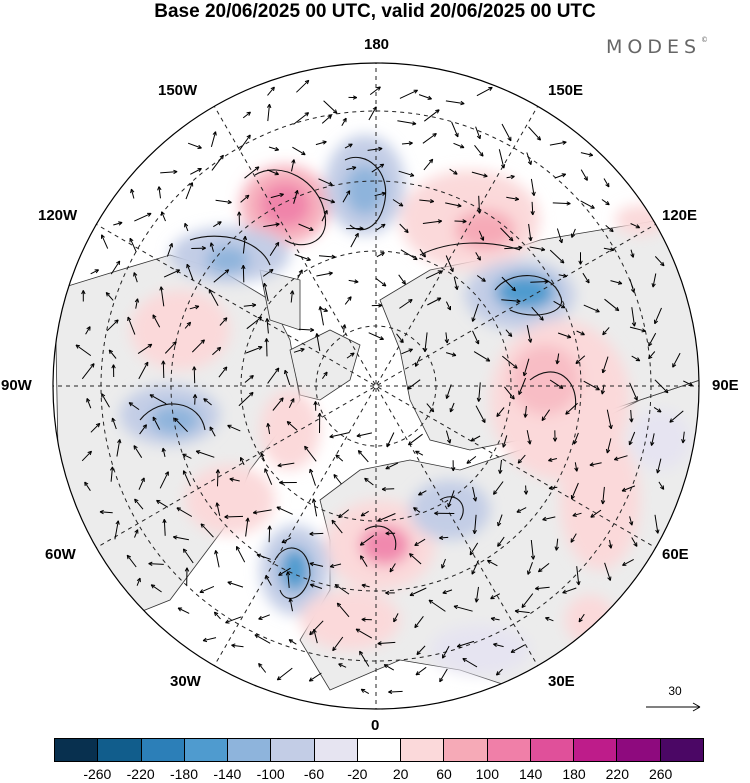 This screenshot has width=750, height=783. What do you see at coordinates (680, 215) in the screenshot?
I see `lon-label-120e: 120E` at bounding box center [680, 215].